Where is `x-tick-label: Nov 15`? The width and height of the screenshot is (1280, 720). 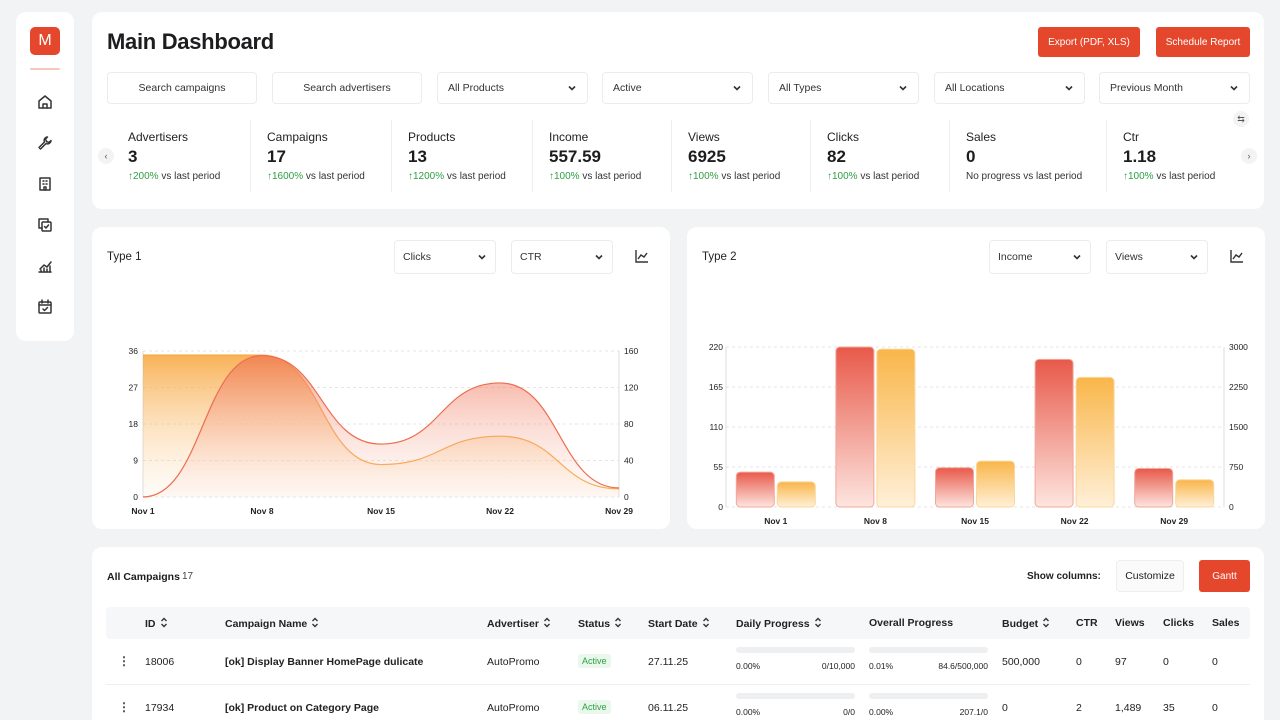
x-tick-label: Nov 15 is located at coordinates (381, 511).